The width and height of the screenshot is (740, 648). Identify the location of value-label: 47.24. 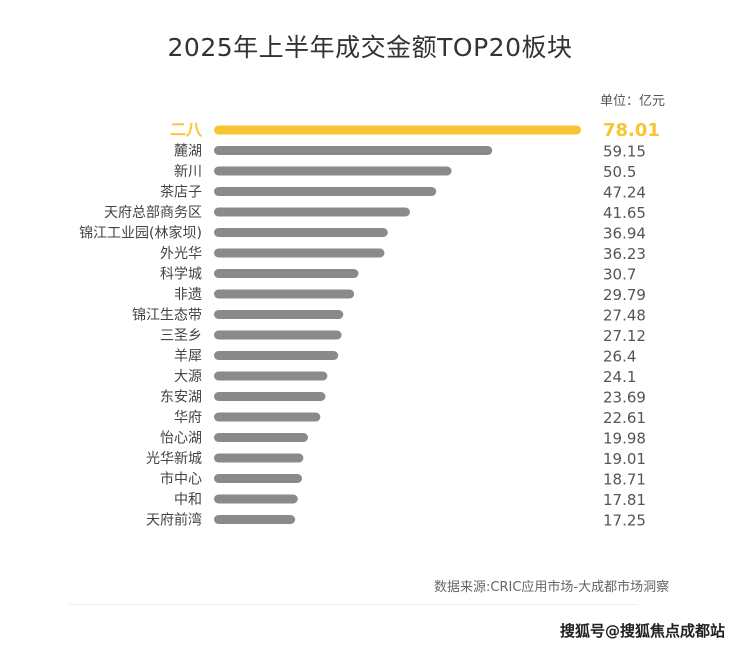
(624, 193).